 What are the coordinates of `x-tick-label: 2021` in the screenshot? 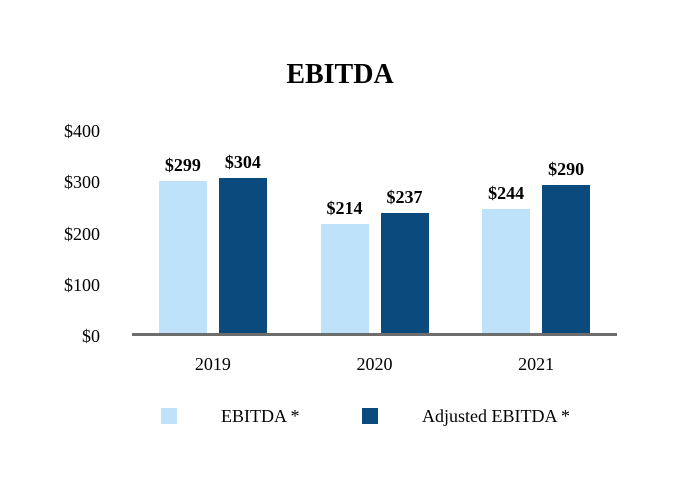 It's located at (536, 364).